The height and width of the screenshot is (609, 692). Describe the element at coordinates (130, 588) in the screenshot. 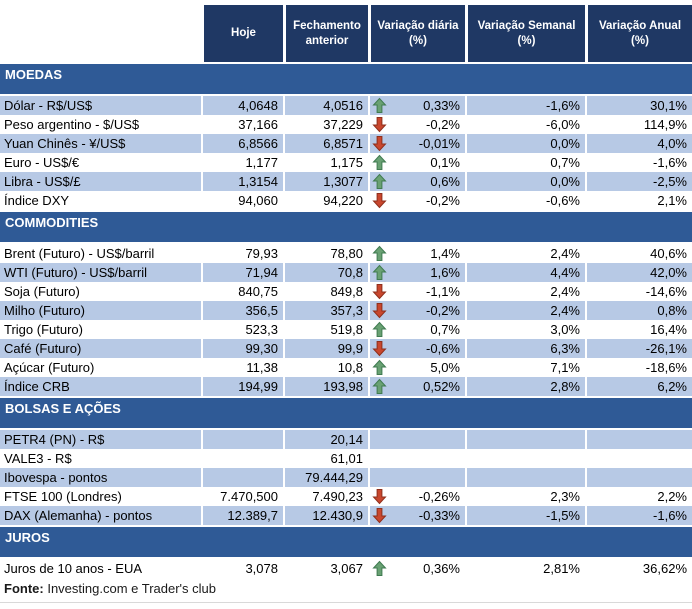

I see `source-text: Investing.com e Trader's club` at that location.